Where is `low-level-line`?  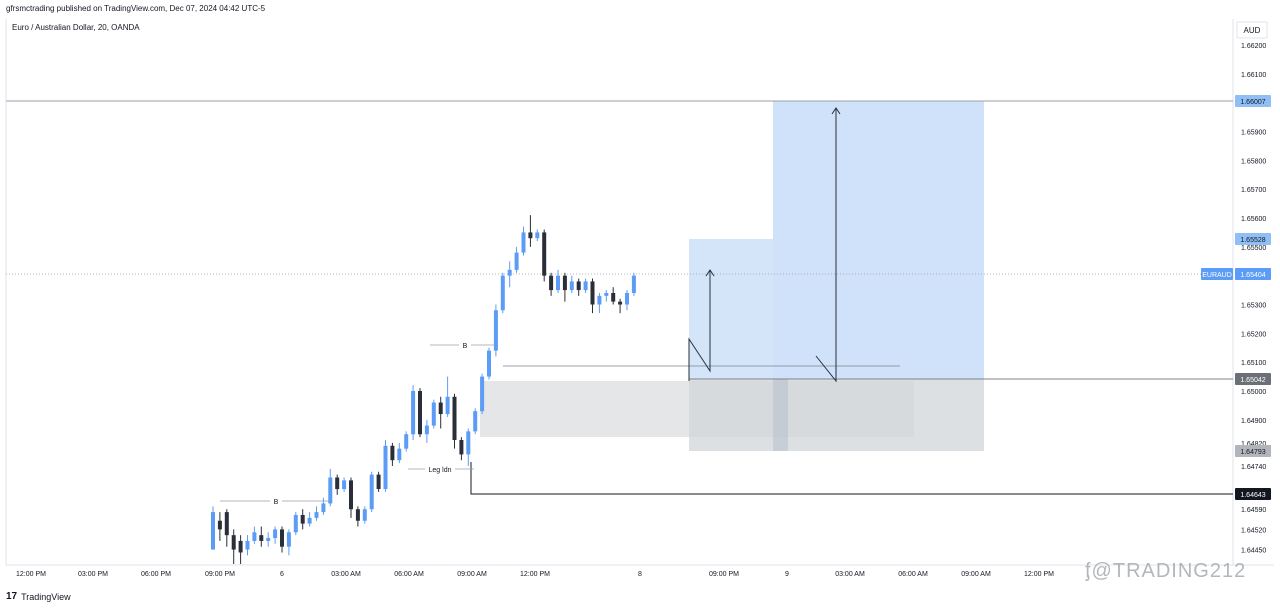
low-level-line is located at coordinates (851, 478).